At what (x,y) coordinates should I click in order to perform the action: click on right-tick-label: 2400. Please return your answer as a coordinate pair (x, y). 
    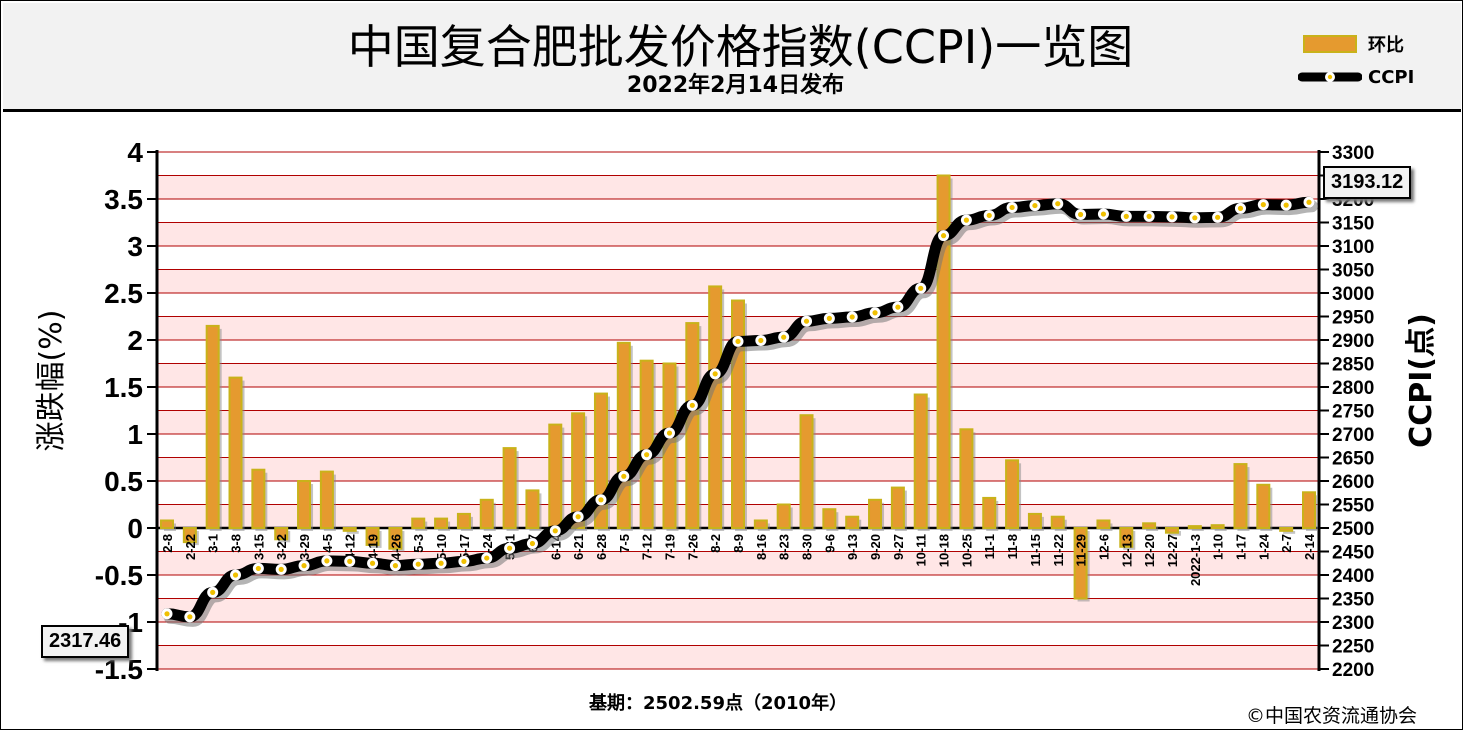
    Looking at the image, I should click on (1353, 576).